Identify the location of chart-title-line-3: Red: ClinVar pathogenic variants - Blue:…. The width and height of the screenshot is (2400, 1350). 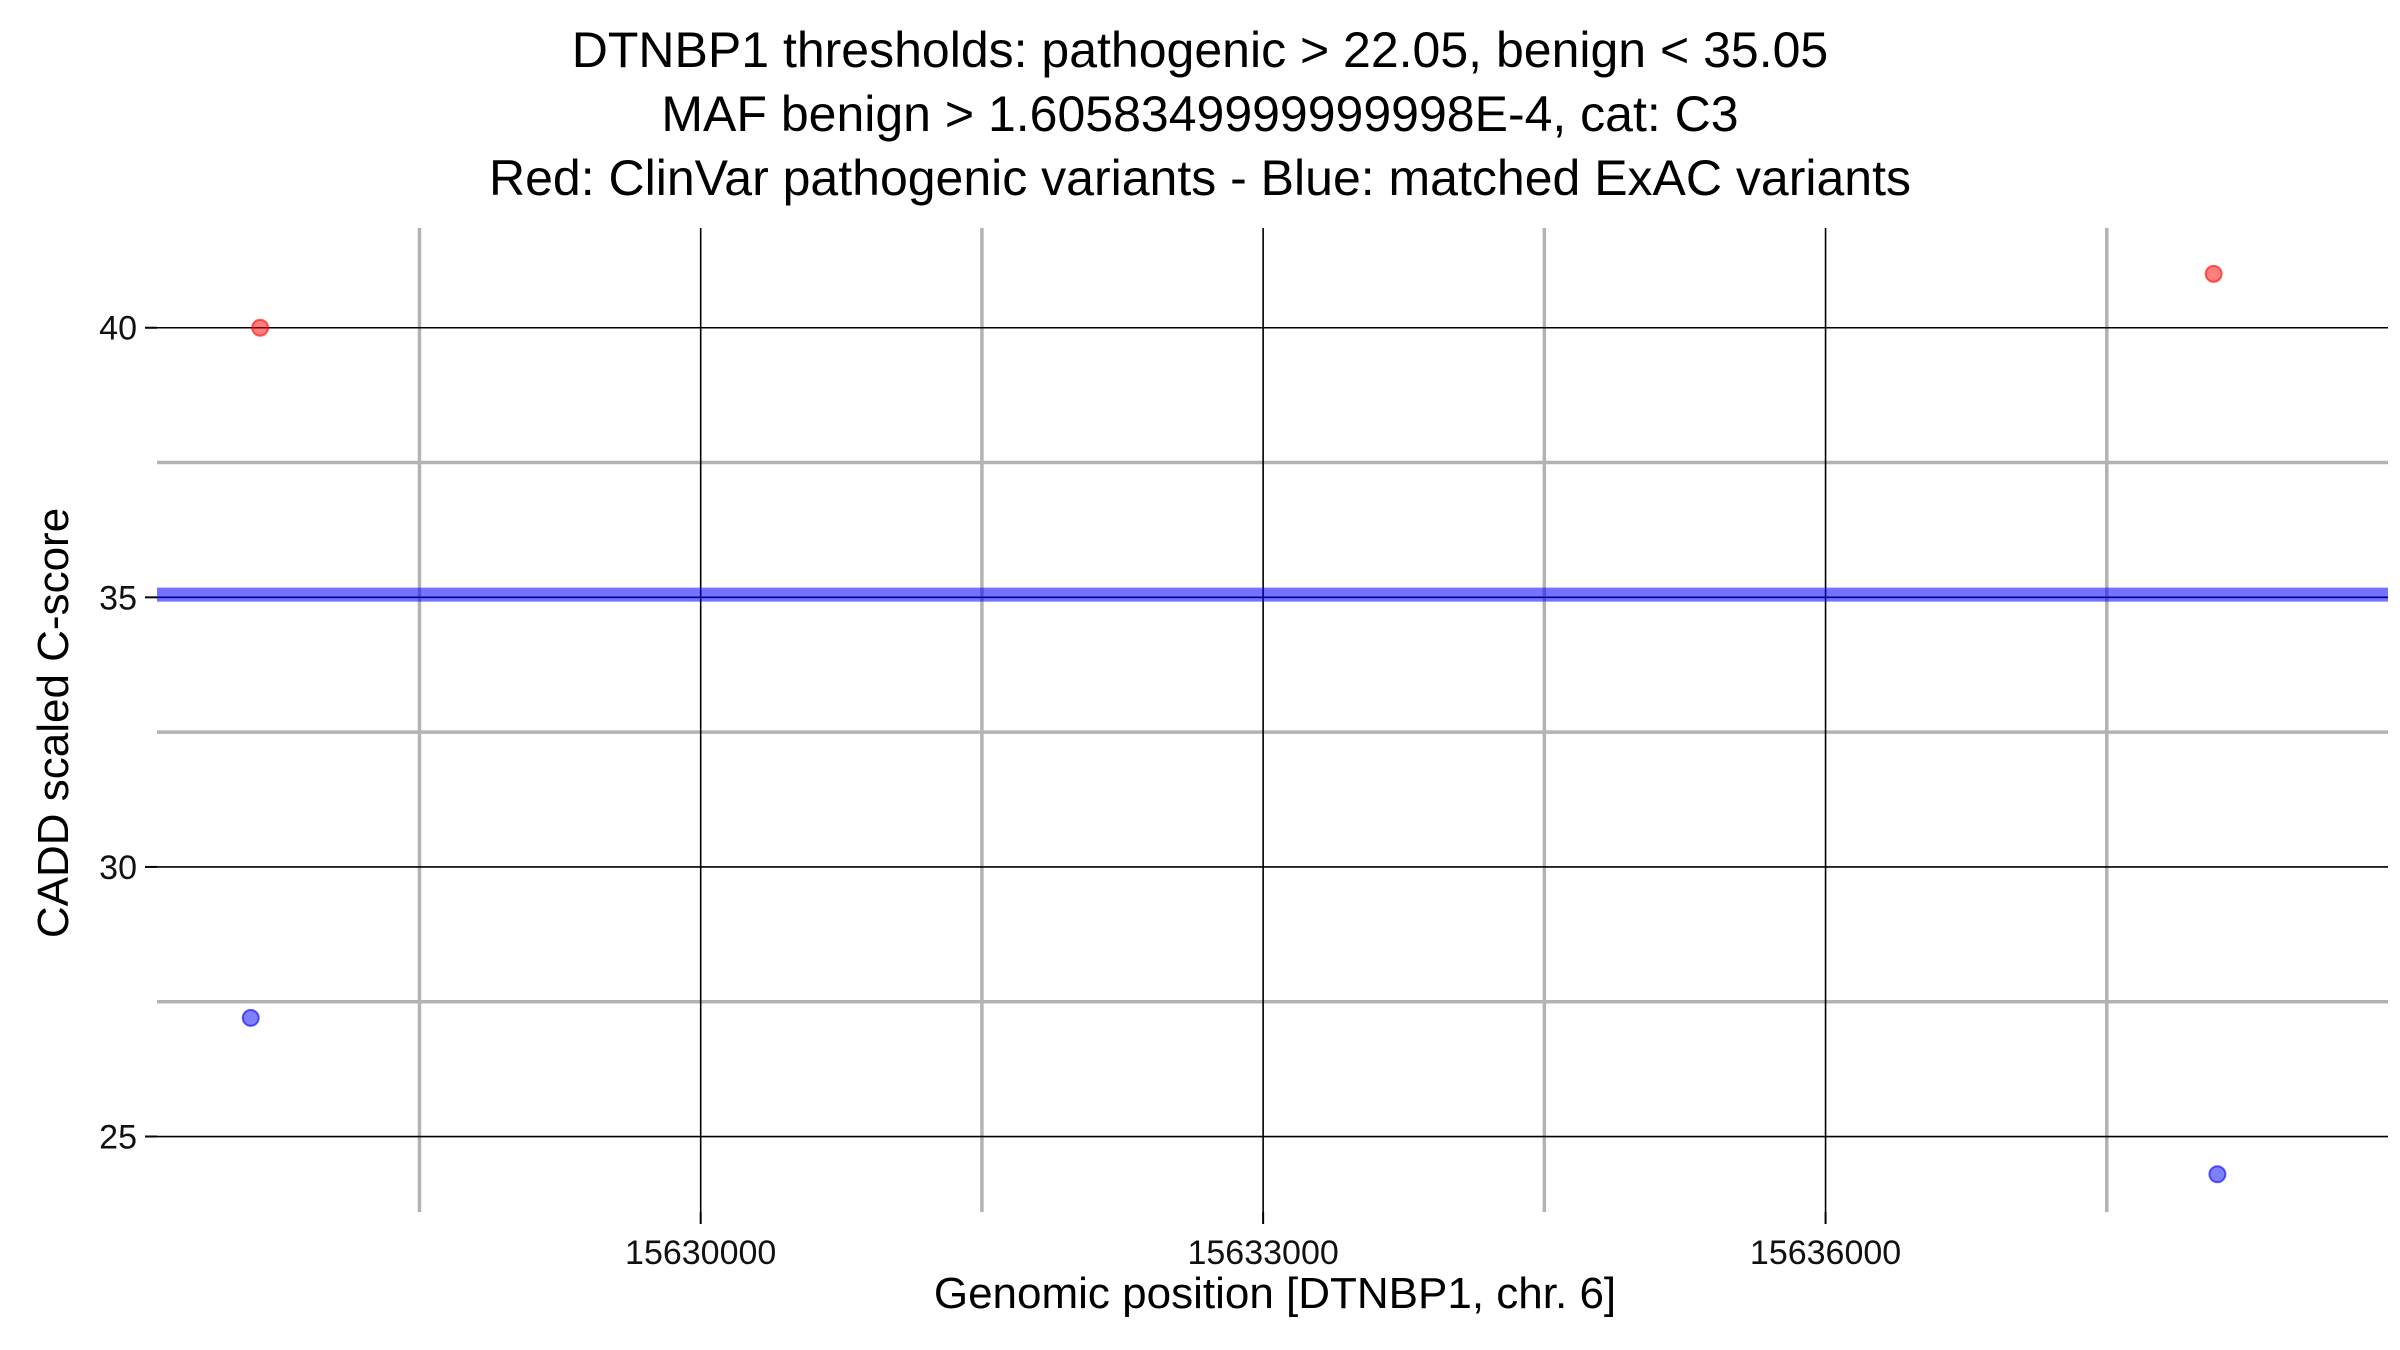
(1200, 178).